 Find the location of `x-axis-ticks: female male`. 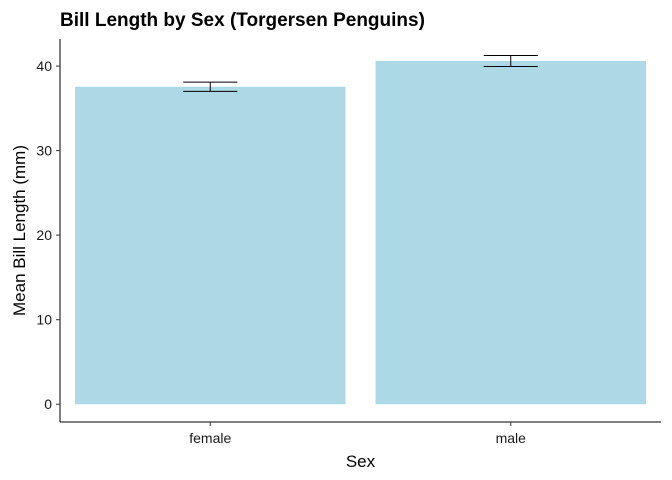

x-axis-ticks: female male is located at coordinates (357, 434).